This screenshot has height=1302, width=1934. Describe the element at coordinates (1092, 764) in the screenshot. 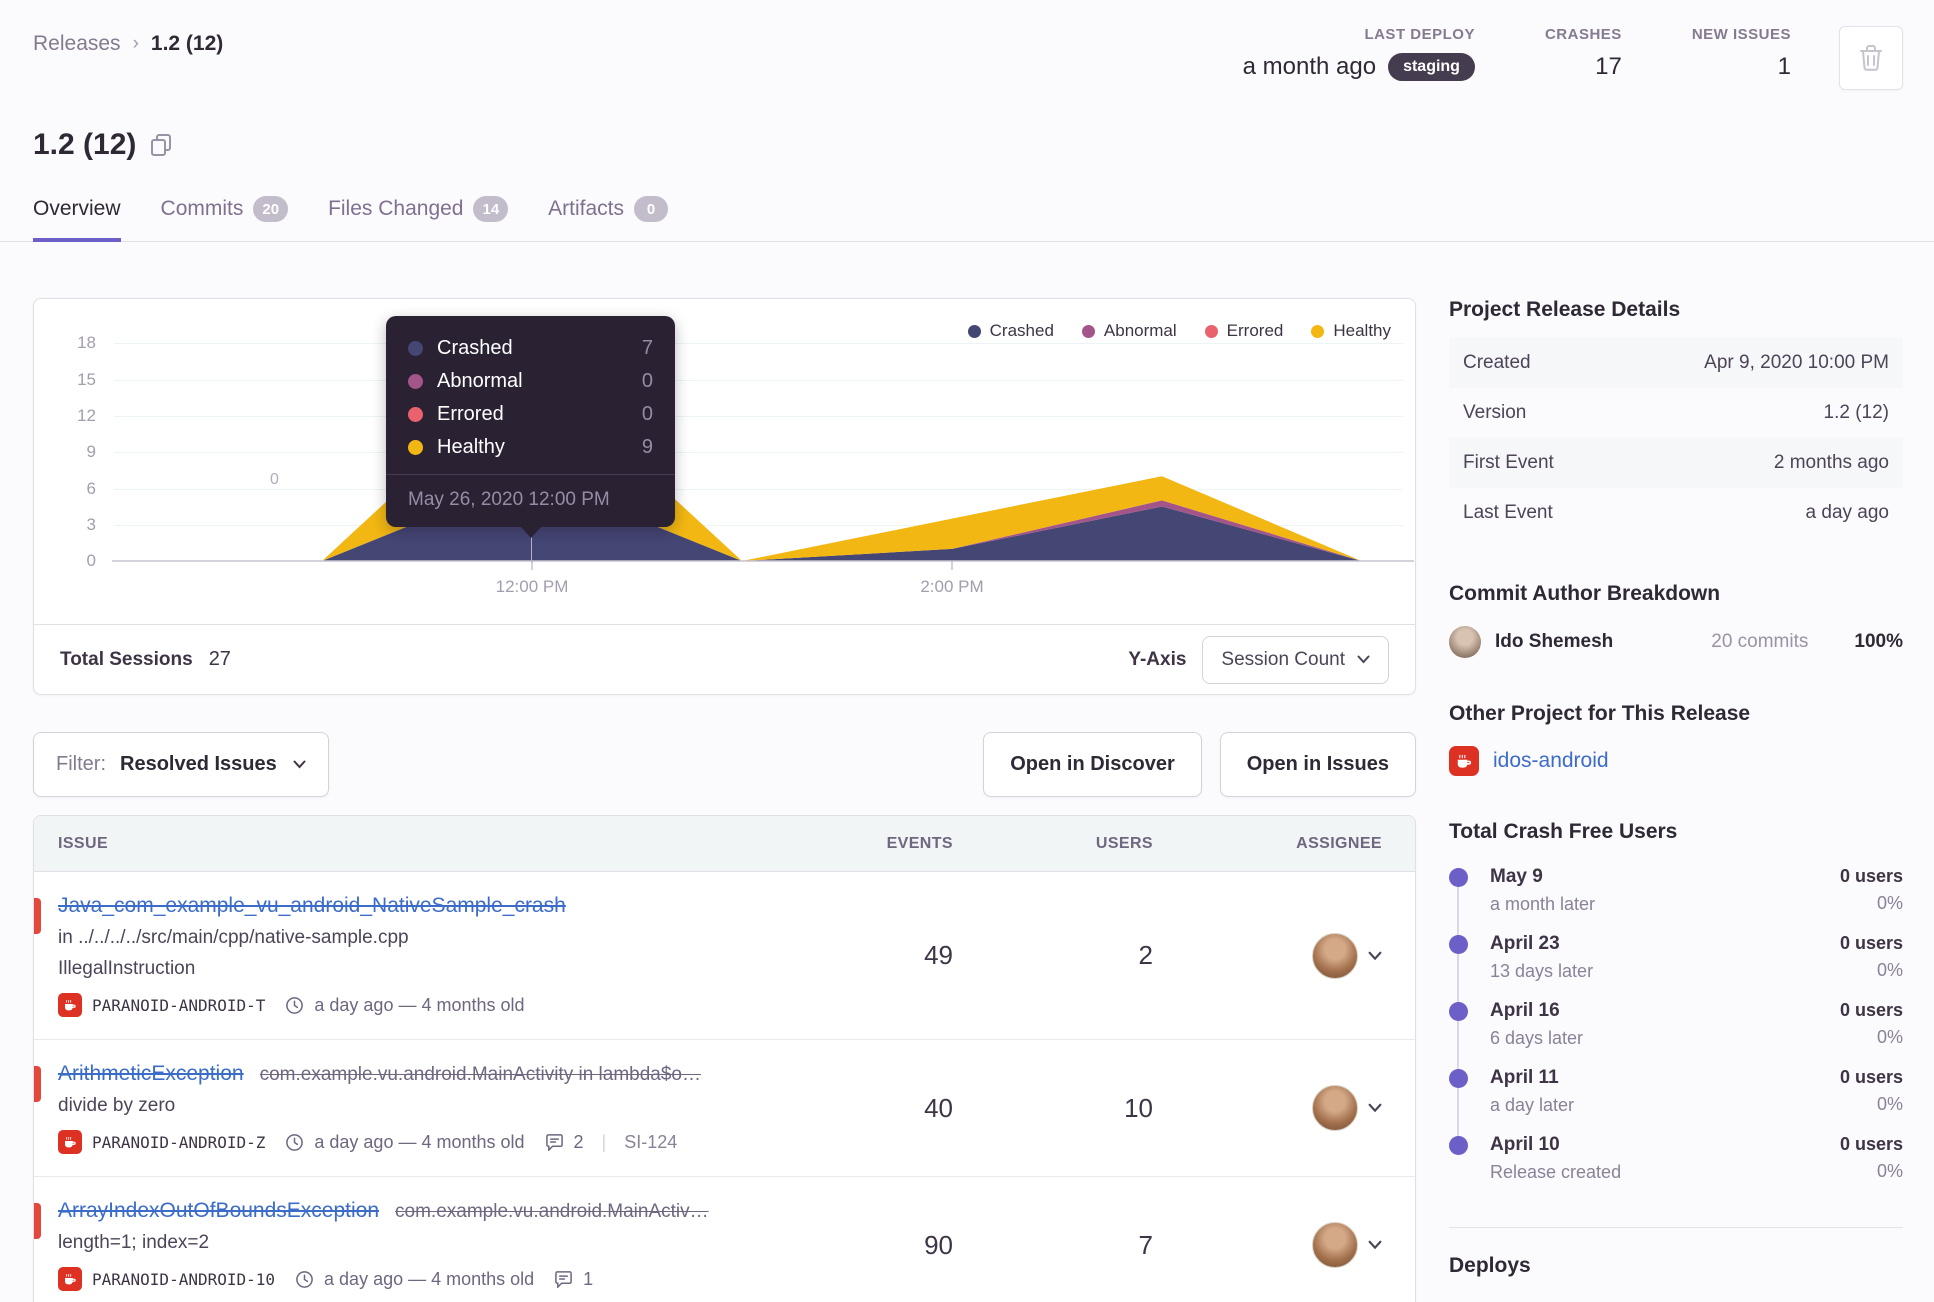

I see `open-in-discover-button: Open in Discover` at that location.